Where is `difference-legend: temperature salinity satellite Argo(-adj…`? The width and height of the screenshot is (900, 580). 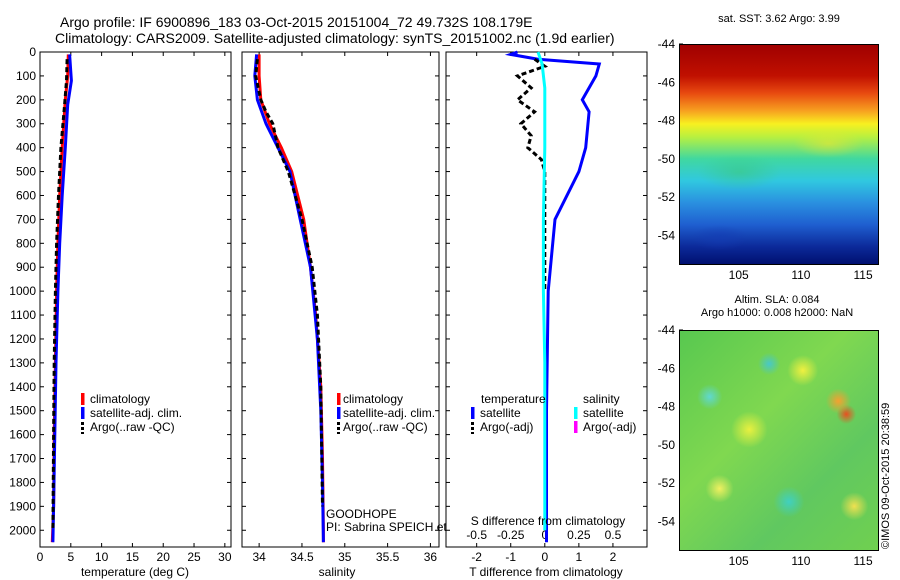
difference-legend: temperature salinity satellite Argo(-adj… is located at coordinates (553, 413).